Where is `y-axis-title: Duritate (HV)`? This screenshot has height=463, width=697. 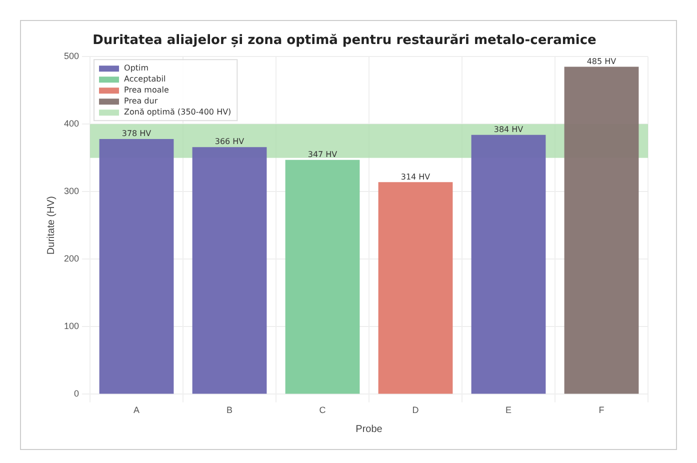 y-axis-title: Duritate (HV) is located at coordinates (51, 225).